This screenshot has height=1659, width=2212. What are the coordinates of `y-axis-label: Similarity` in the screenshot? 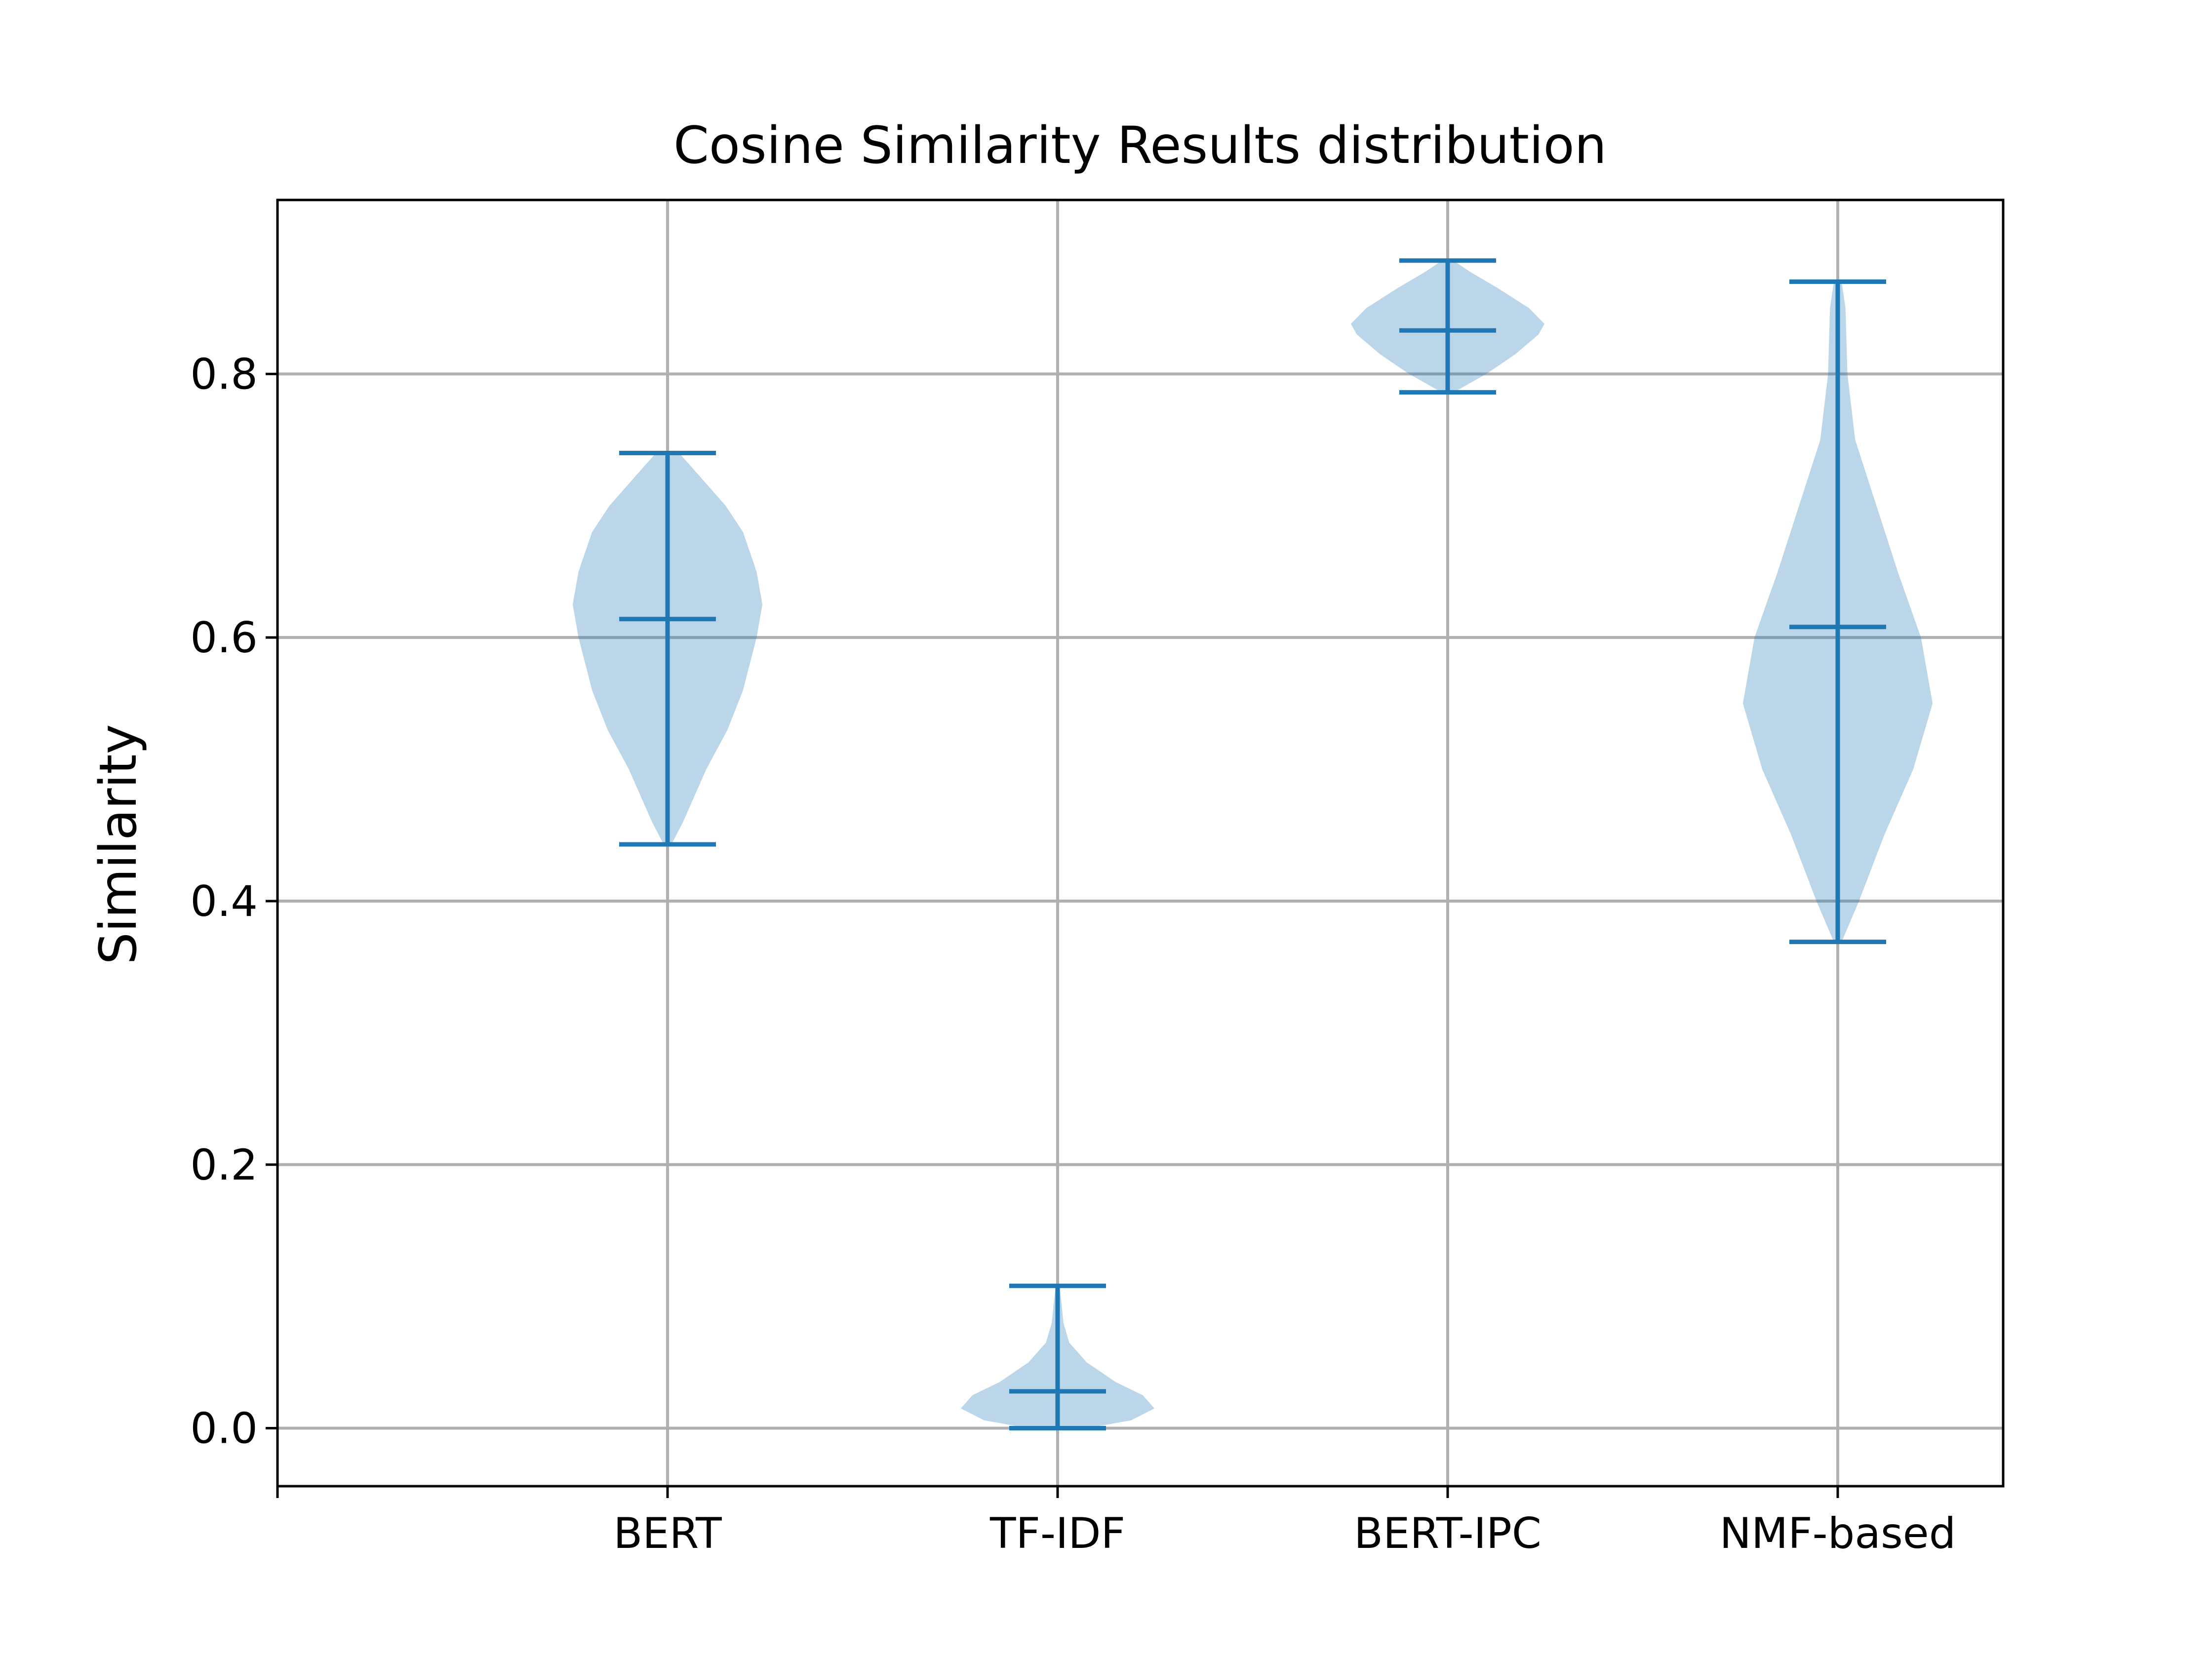 It's located at (119, 845).